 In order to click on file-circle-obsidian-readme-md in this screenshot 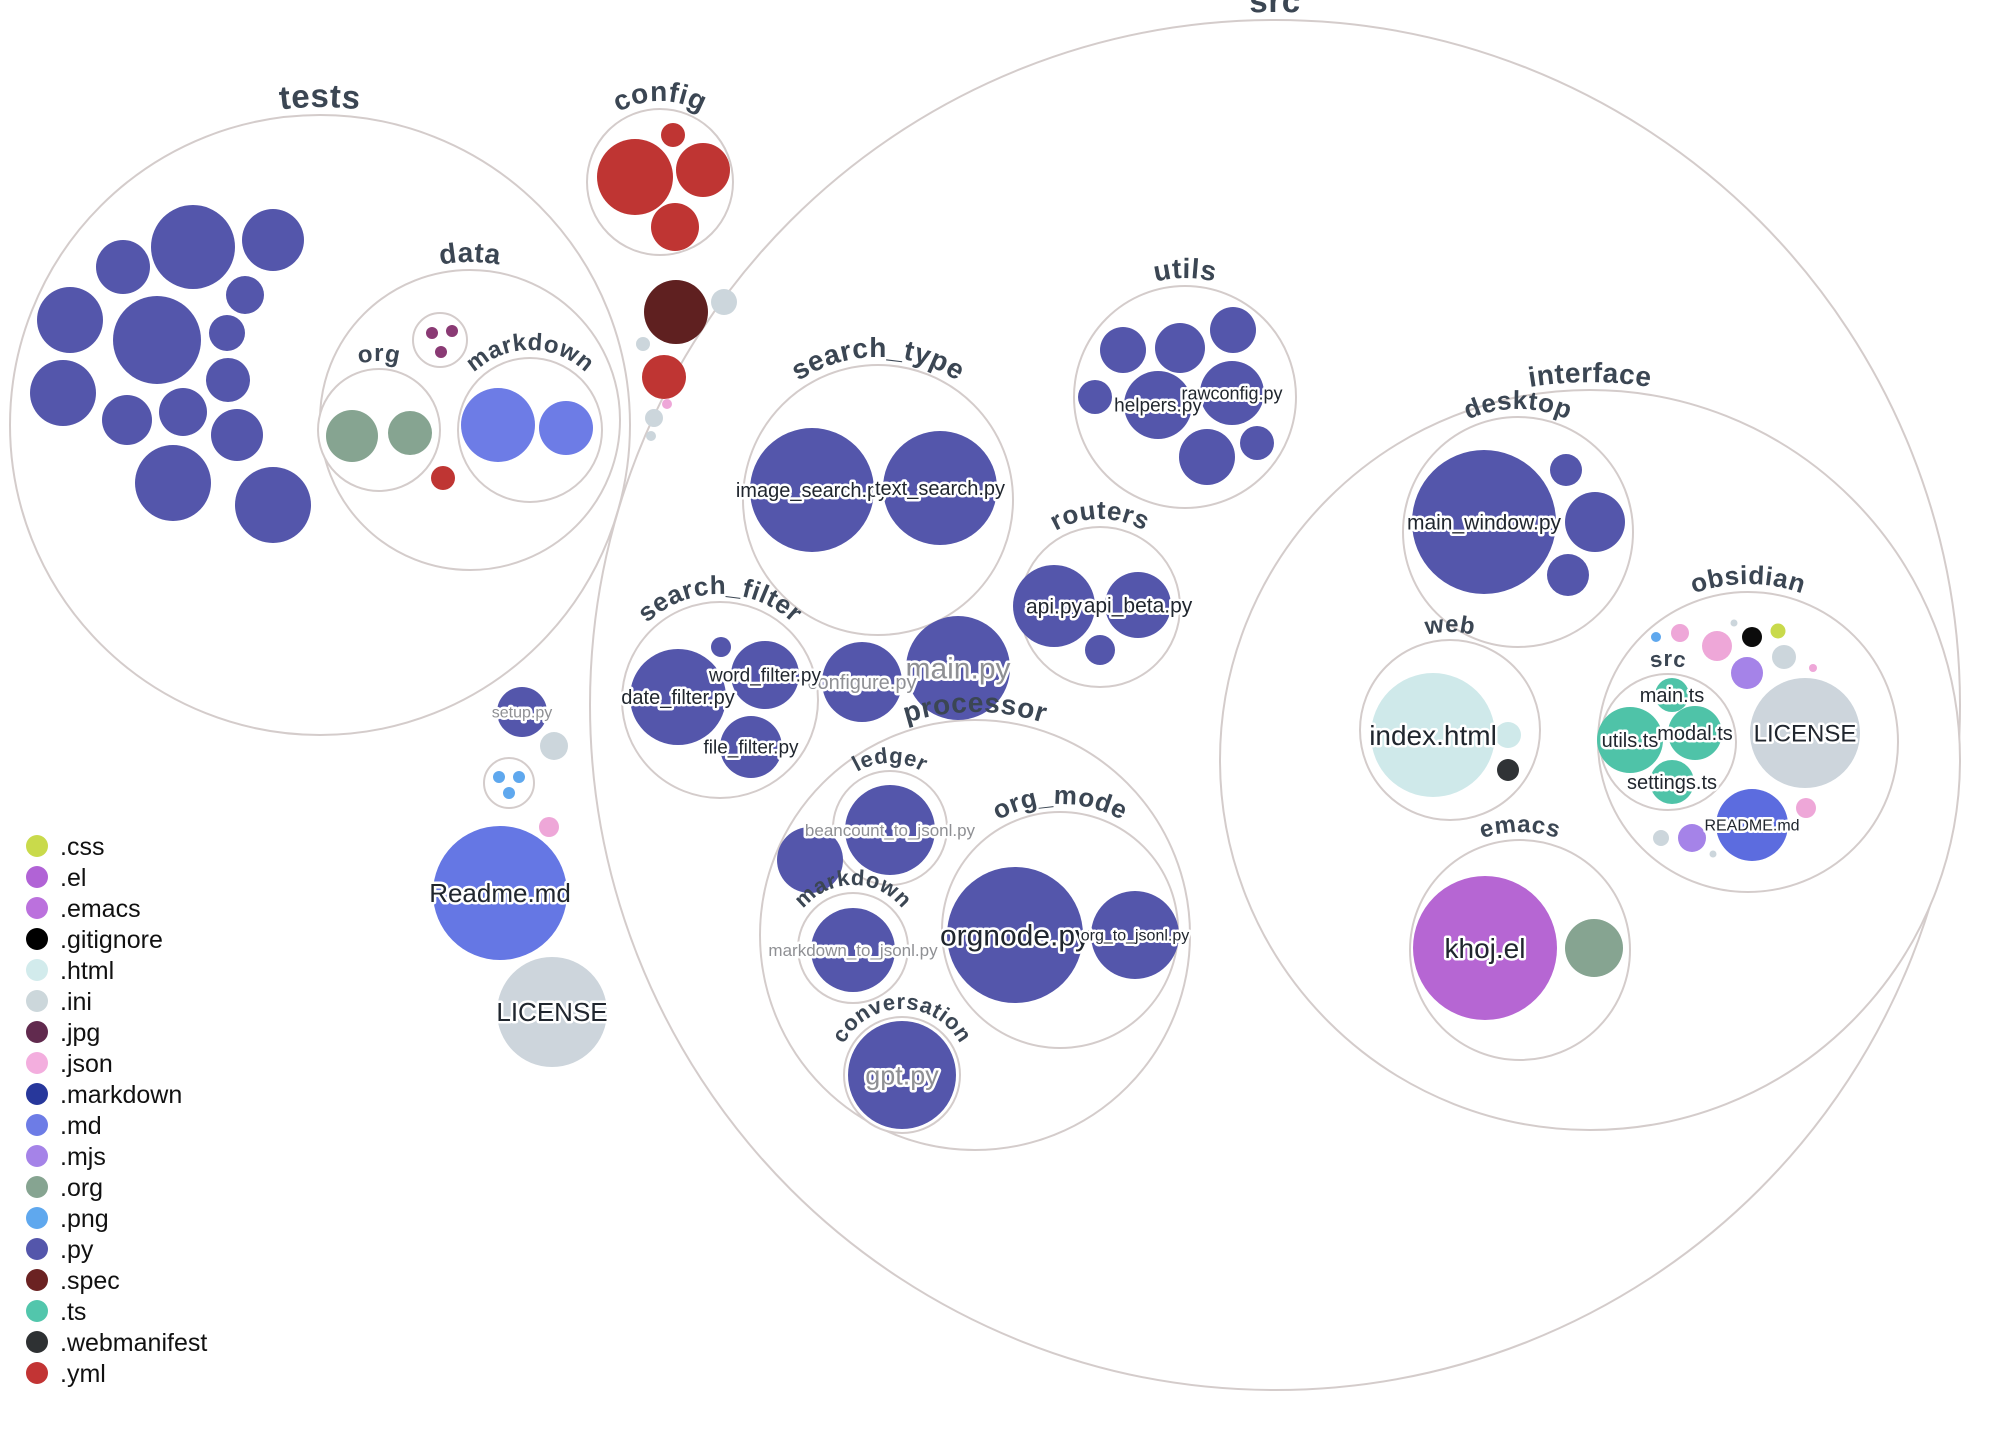, I will do `click(1752, 825)`.